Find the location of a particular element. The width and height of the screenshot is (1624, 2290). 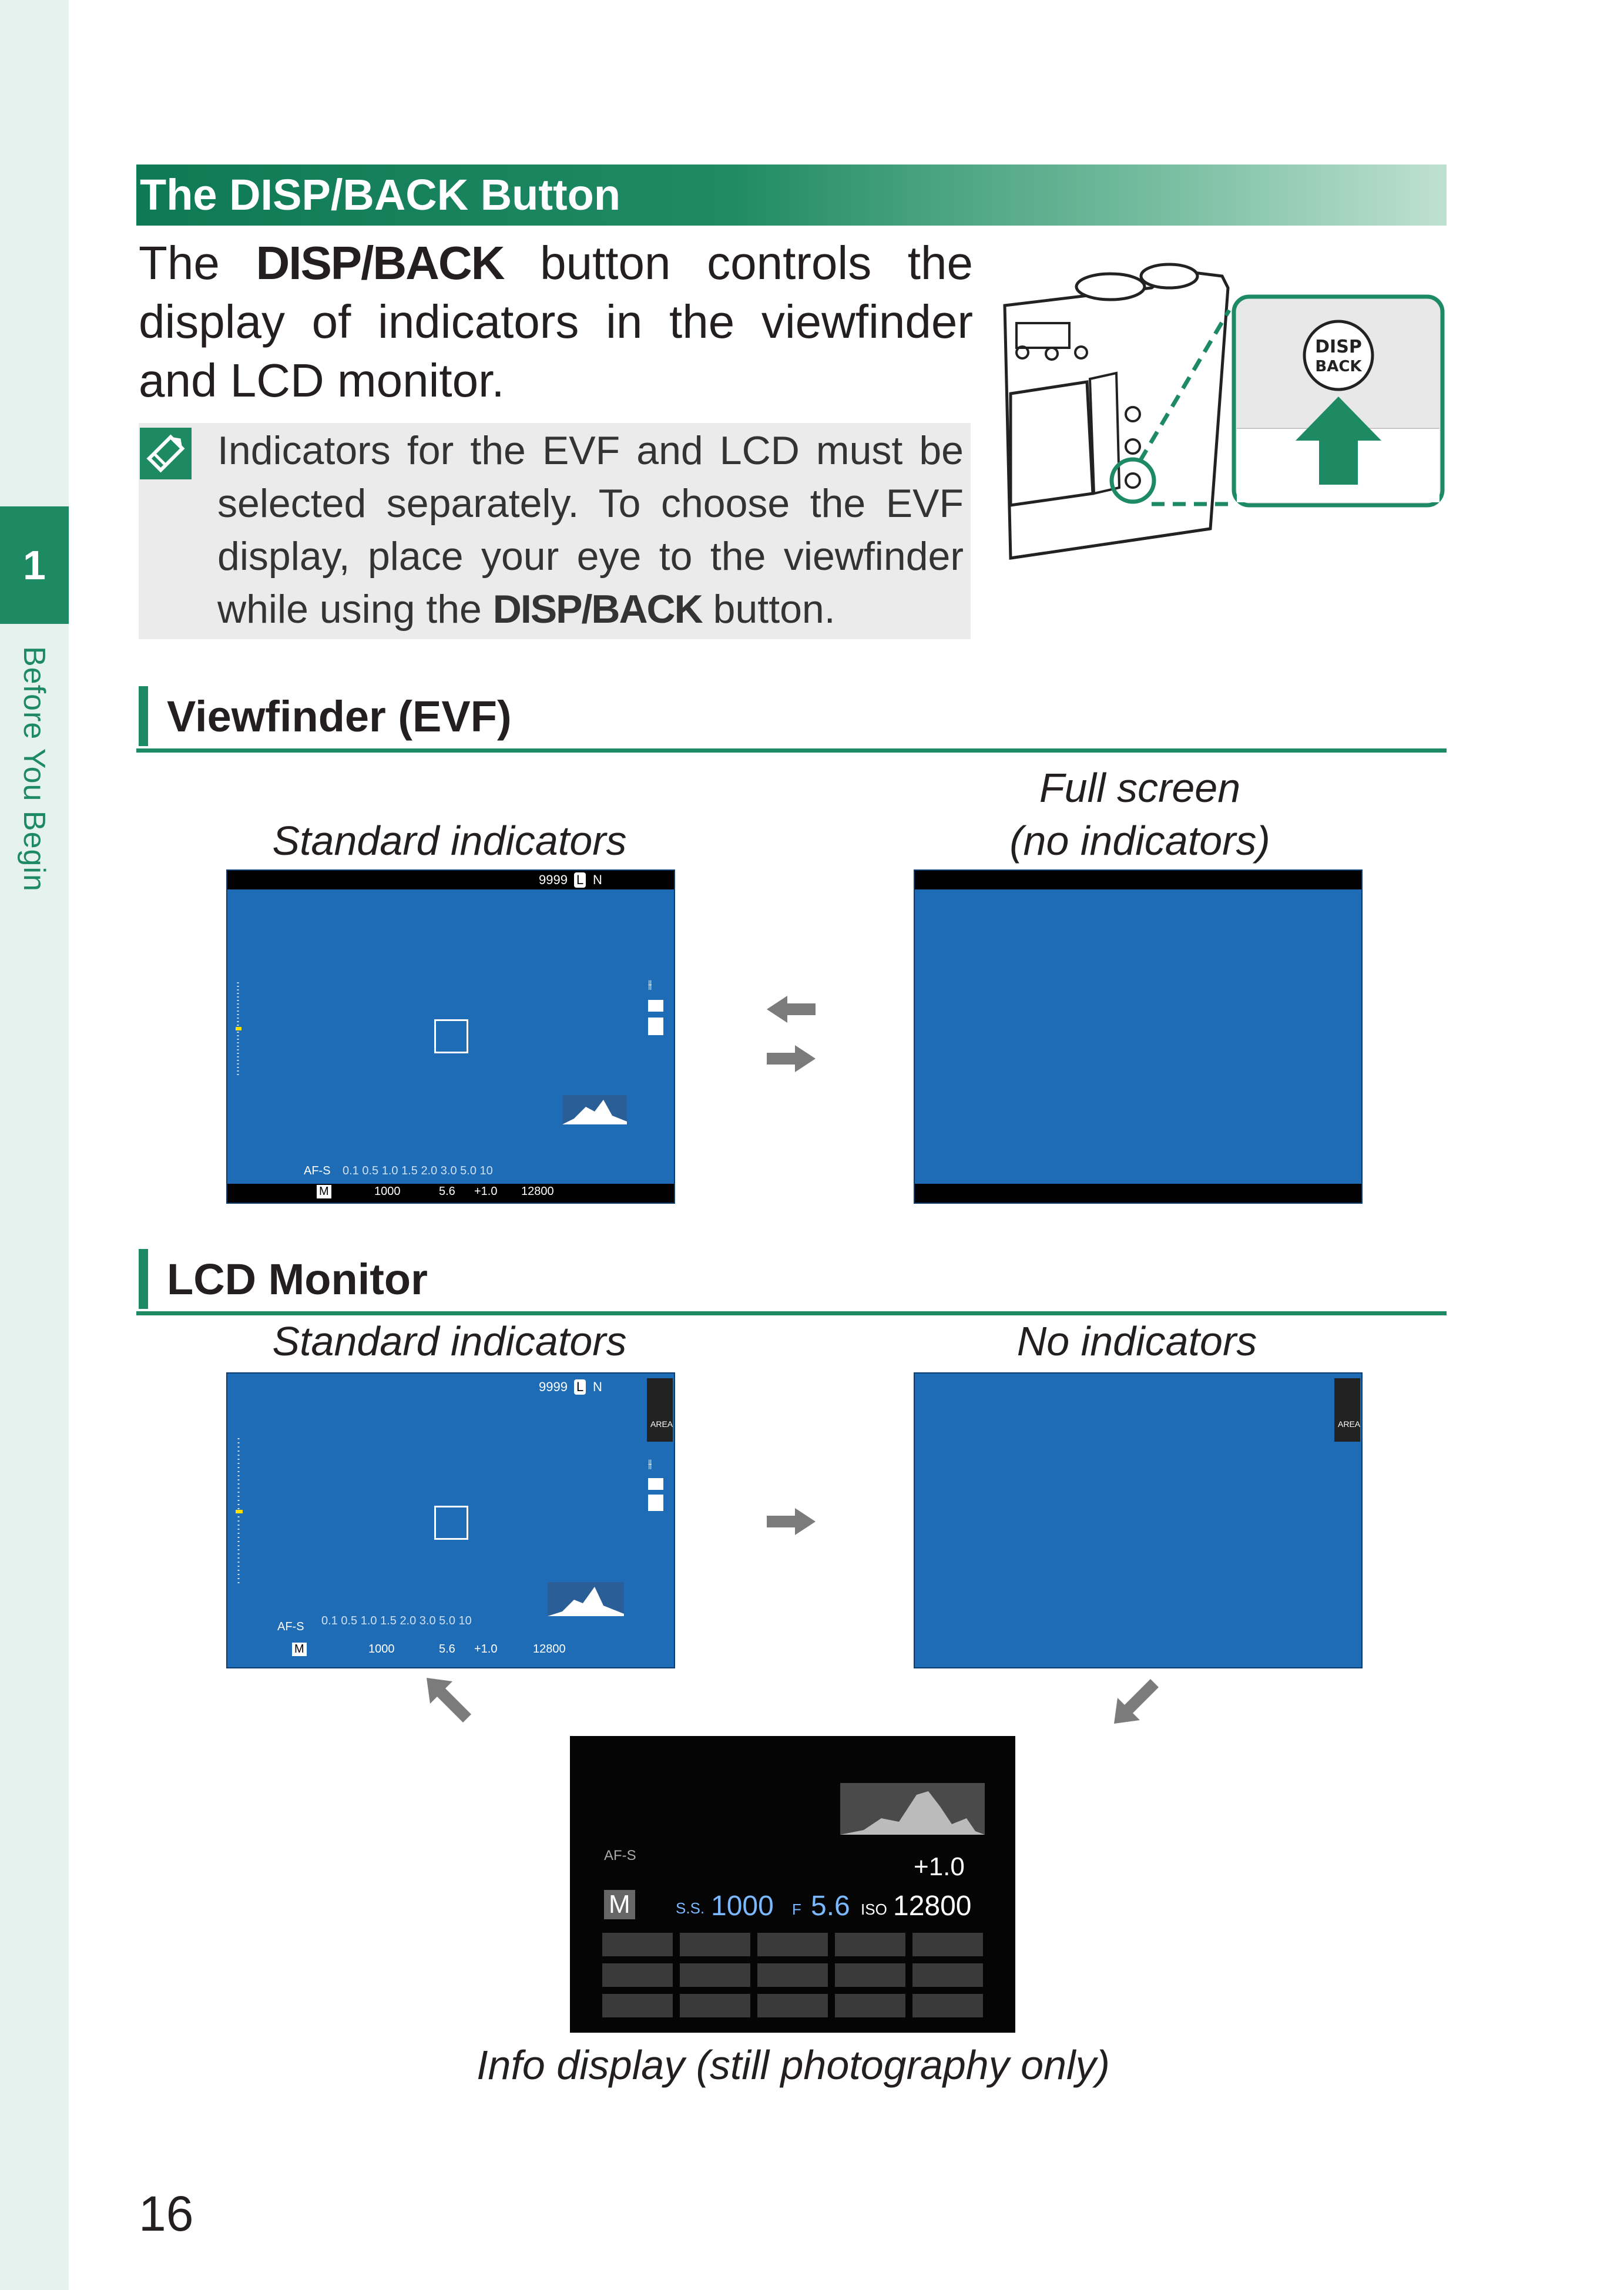

arrow-down-left is located at coordinates (1137, 1701).